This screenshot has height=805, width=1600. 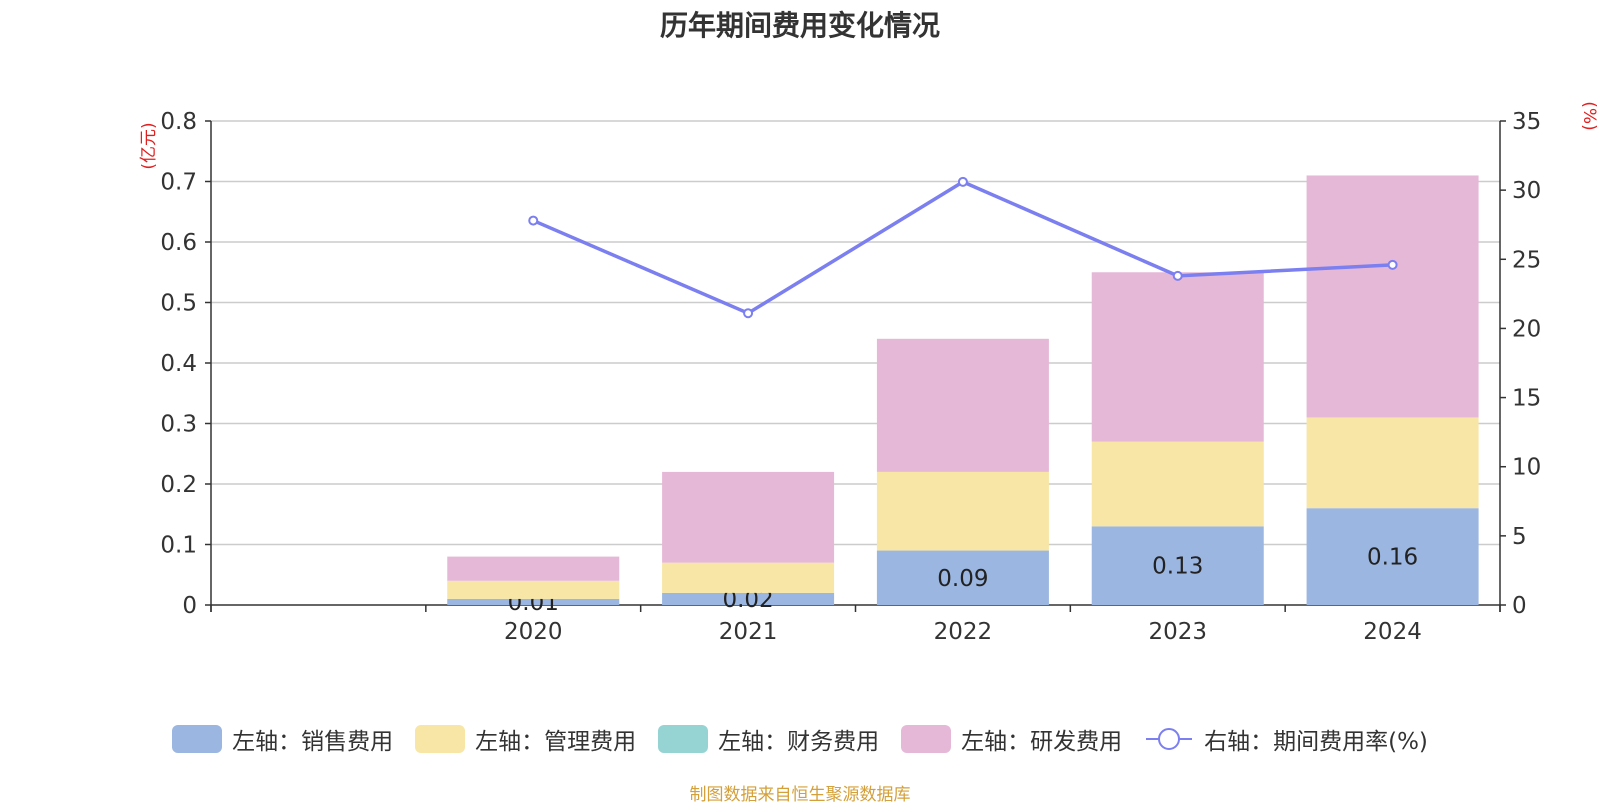 What do you see at coordinates (178, 485) in the screenshot?
I see `left-tick-label: 0.2` at bounding box center [178, 485].